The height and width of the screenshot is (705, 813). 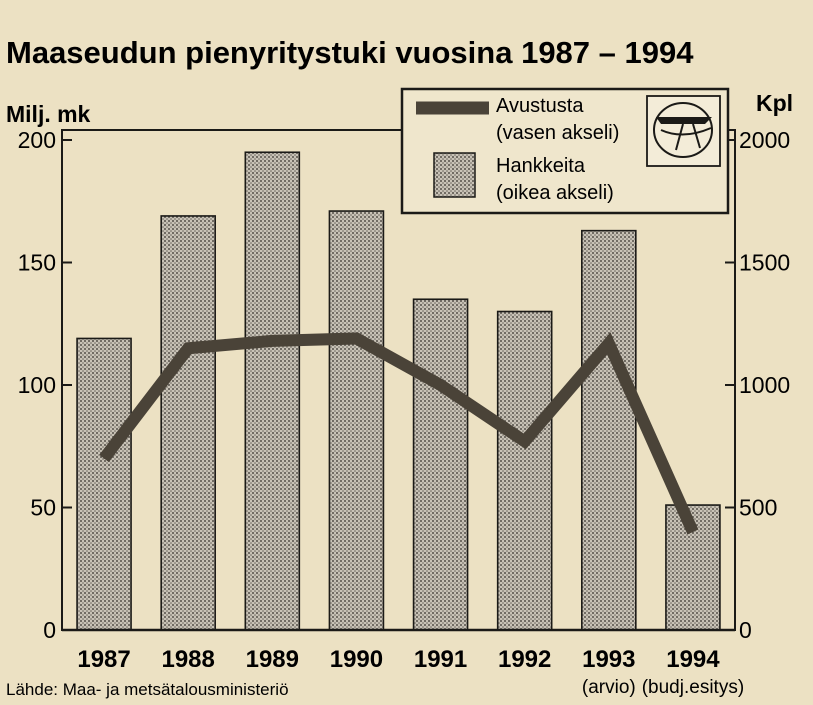 I want to click on right-tick-label: 1000, so click(x=764, y=385).